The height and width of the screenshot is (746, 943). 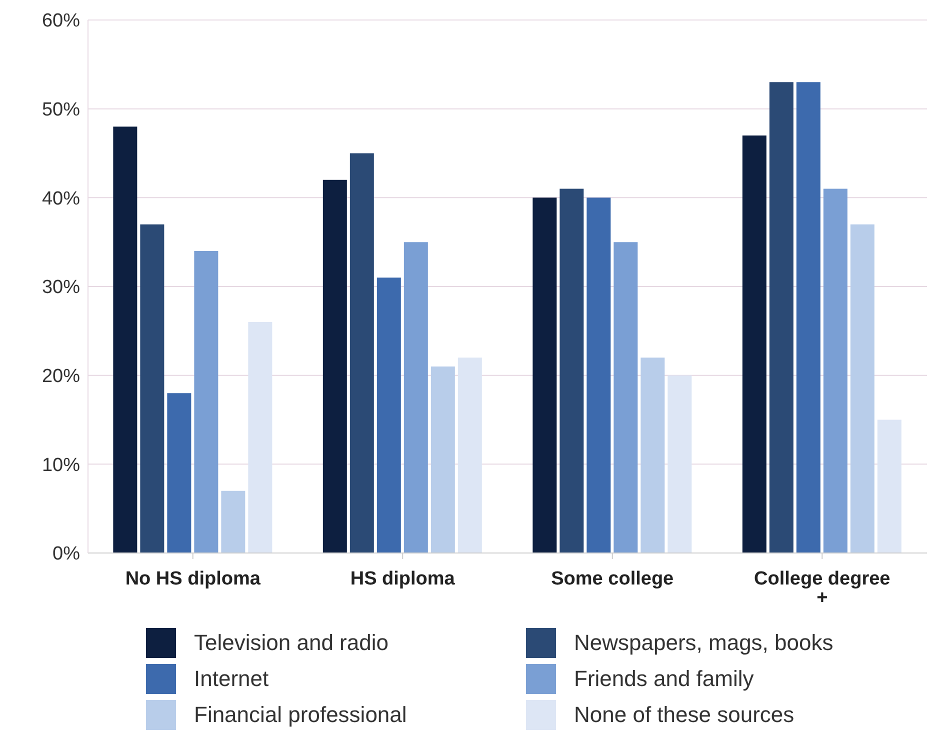 What do you see at coordinates (664, 679) in the screenshot?
I see `legend-label: Friends and family` at bounding box center [664, 679].